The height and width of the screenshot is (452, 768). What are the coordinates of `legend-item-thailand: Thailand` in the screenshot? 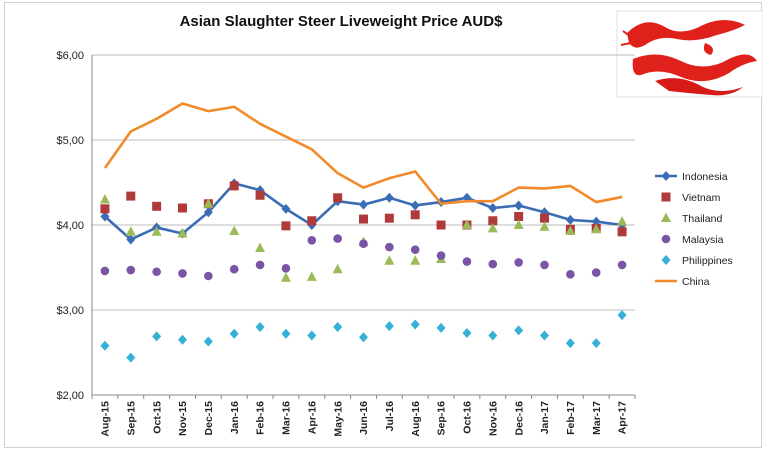 It's located at (691, 218).